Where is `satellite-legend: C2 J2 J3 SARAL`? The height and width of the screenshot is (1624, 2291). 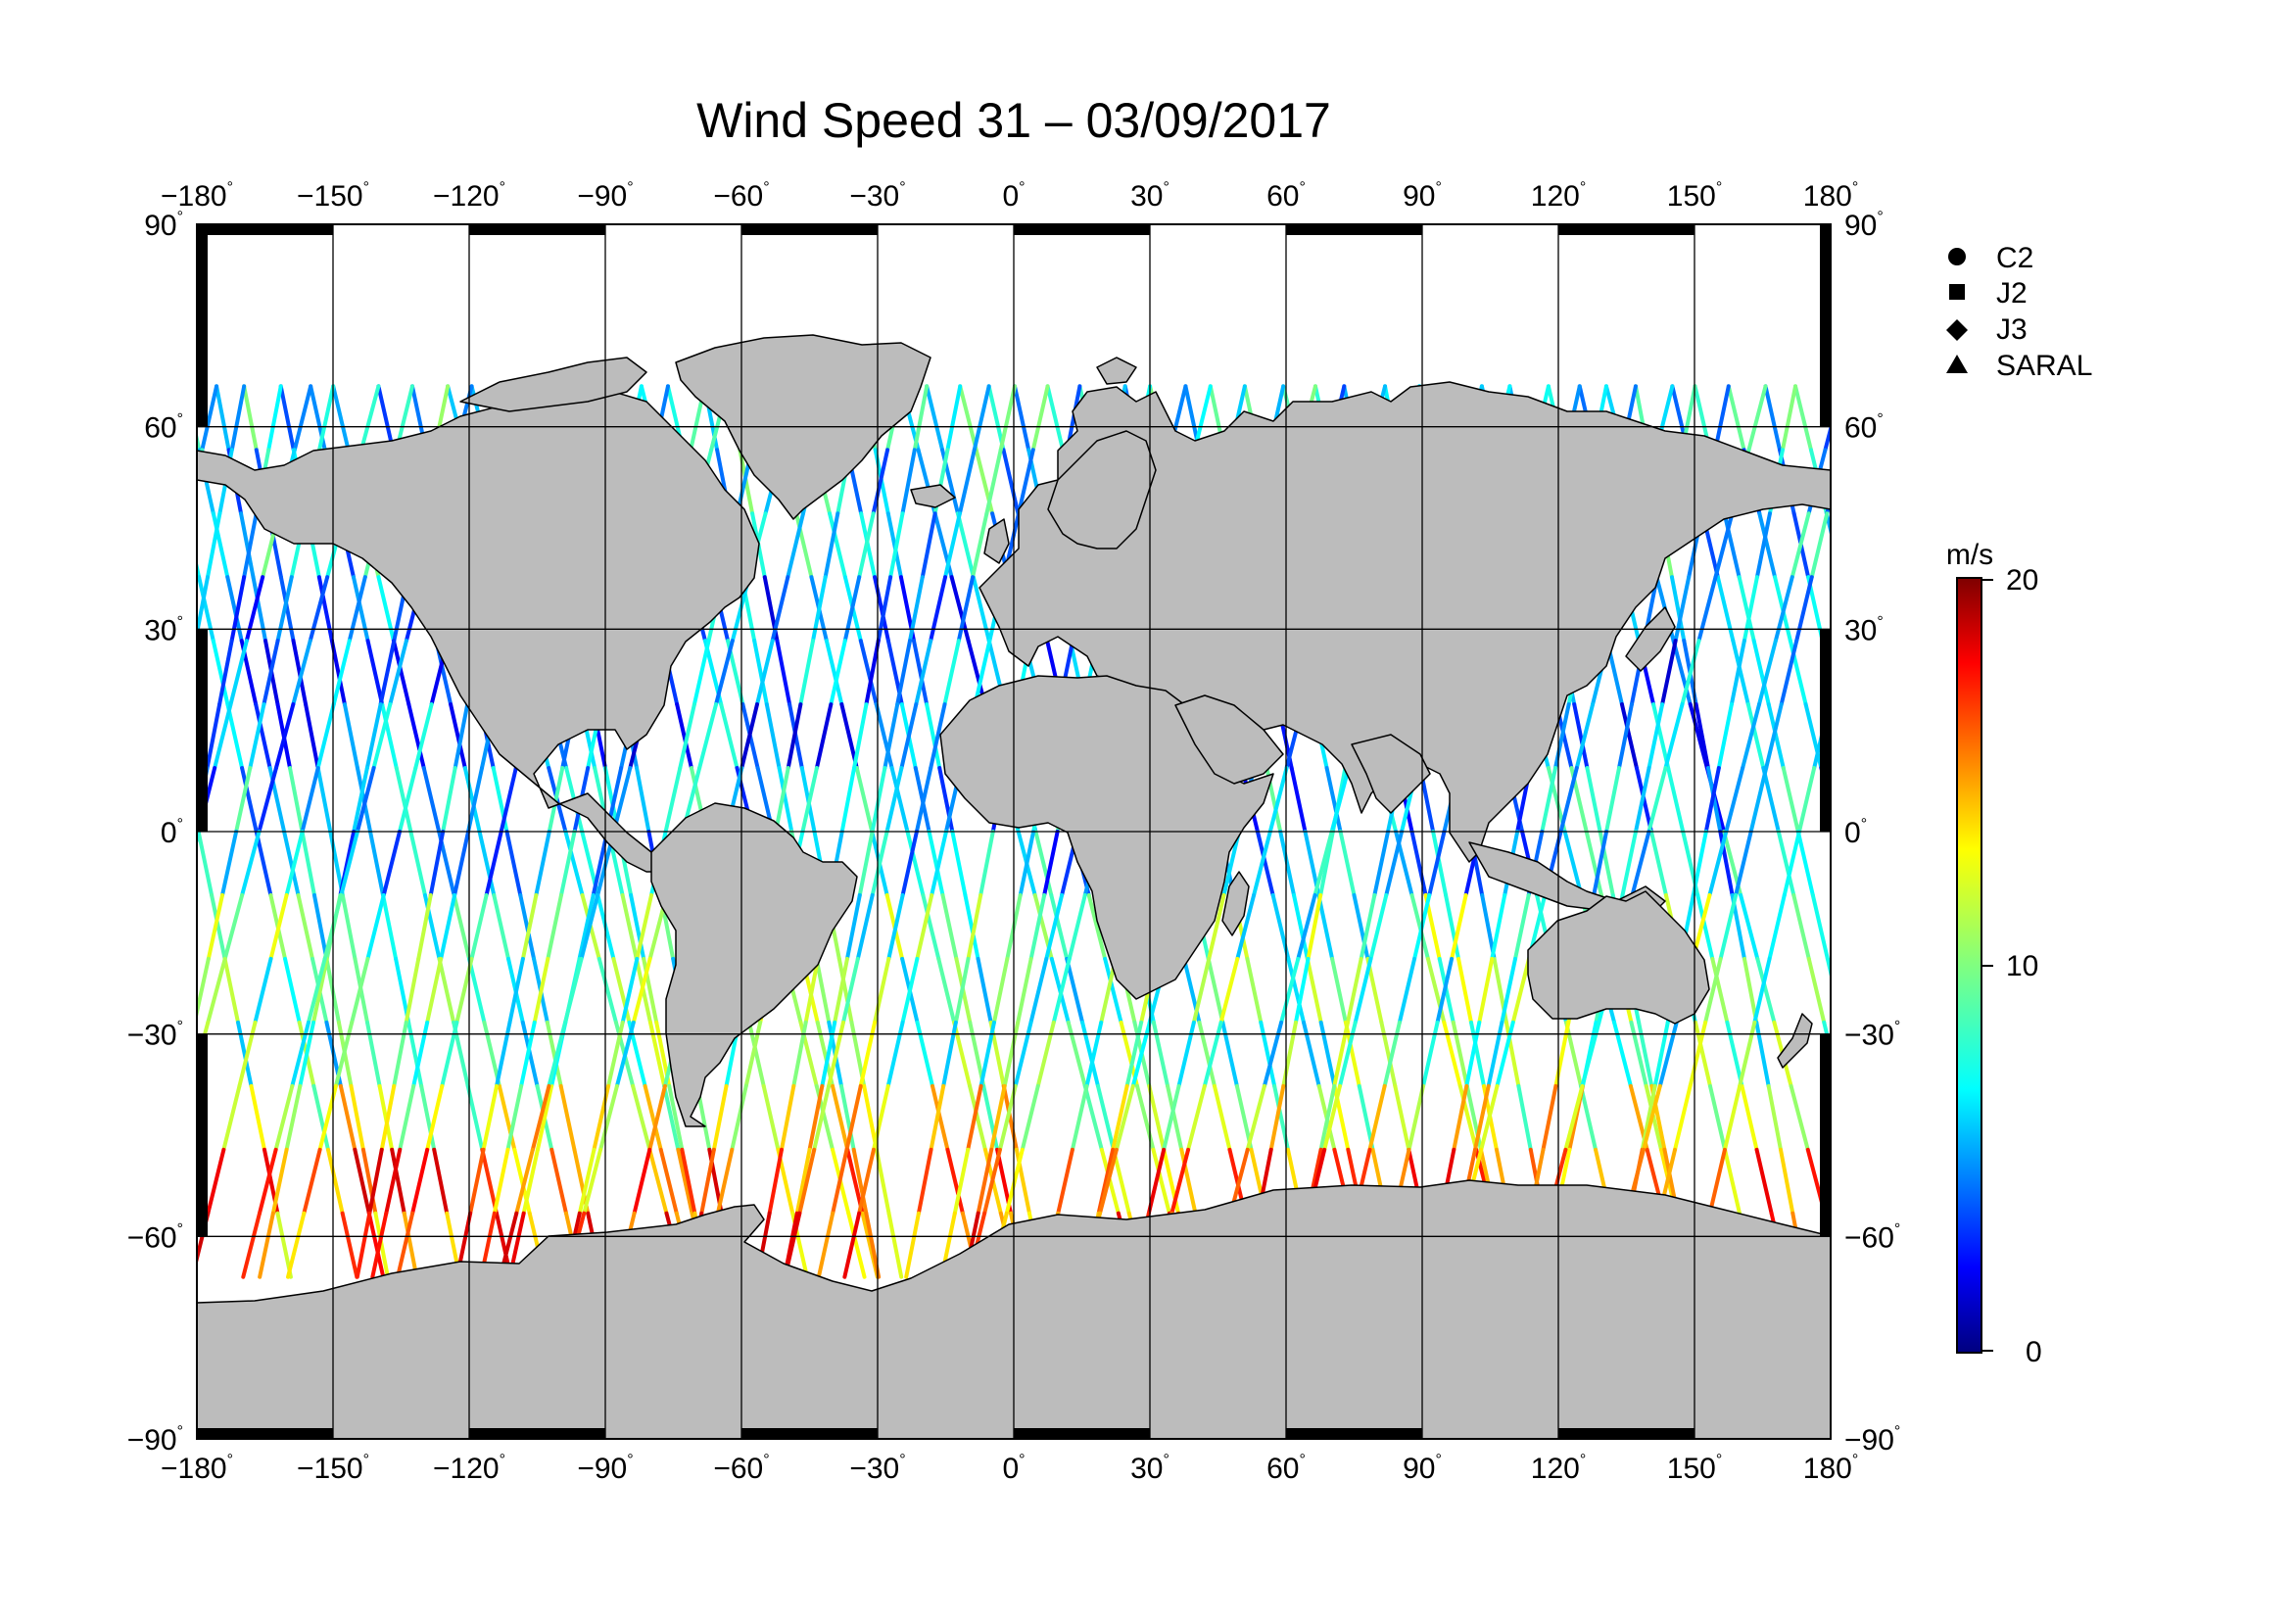 satellite-legend: C2 J2 J3 SARAL is located at coordinates (2019, 312).